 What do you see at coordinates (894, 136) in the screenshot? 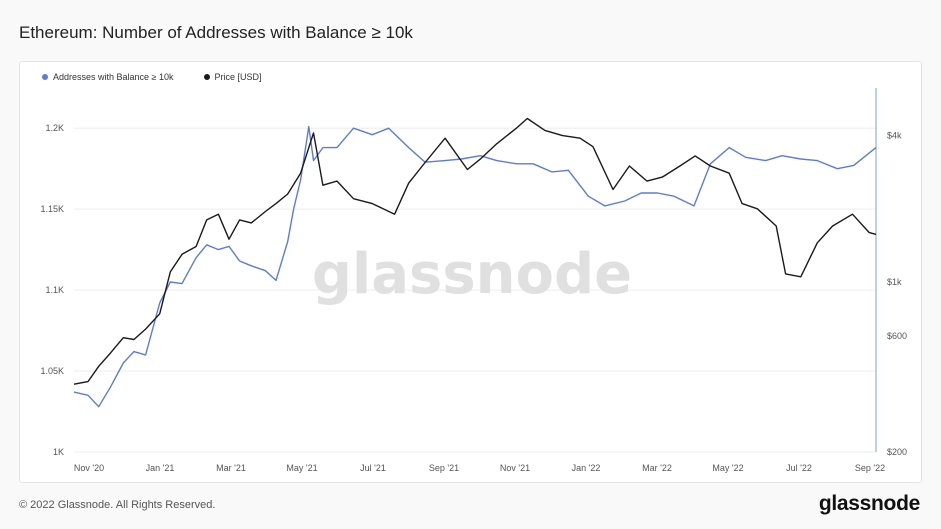
I see `right-tick-label: $4k` at bounding box center [894, 136].